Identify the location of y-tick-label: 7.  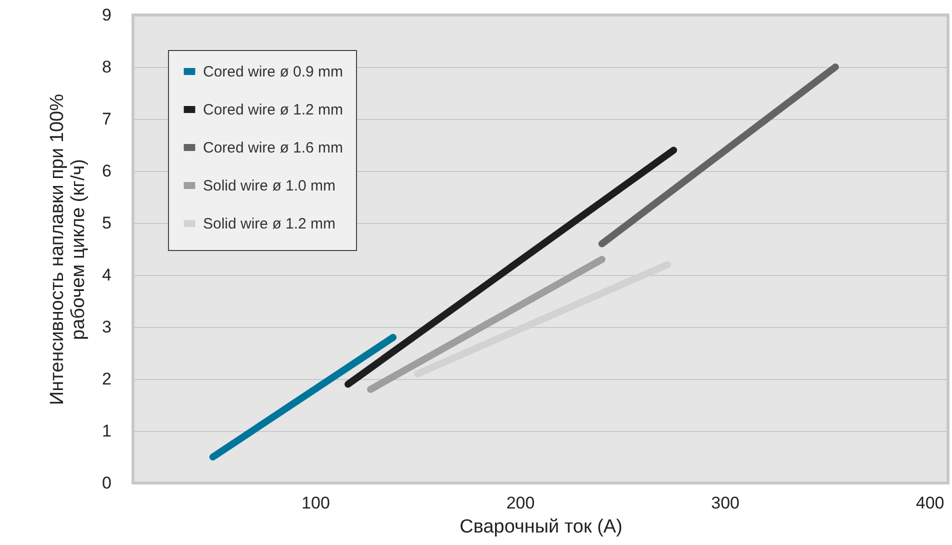
(107, 119).